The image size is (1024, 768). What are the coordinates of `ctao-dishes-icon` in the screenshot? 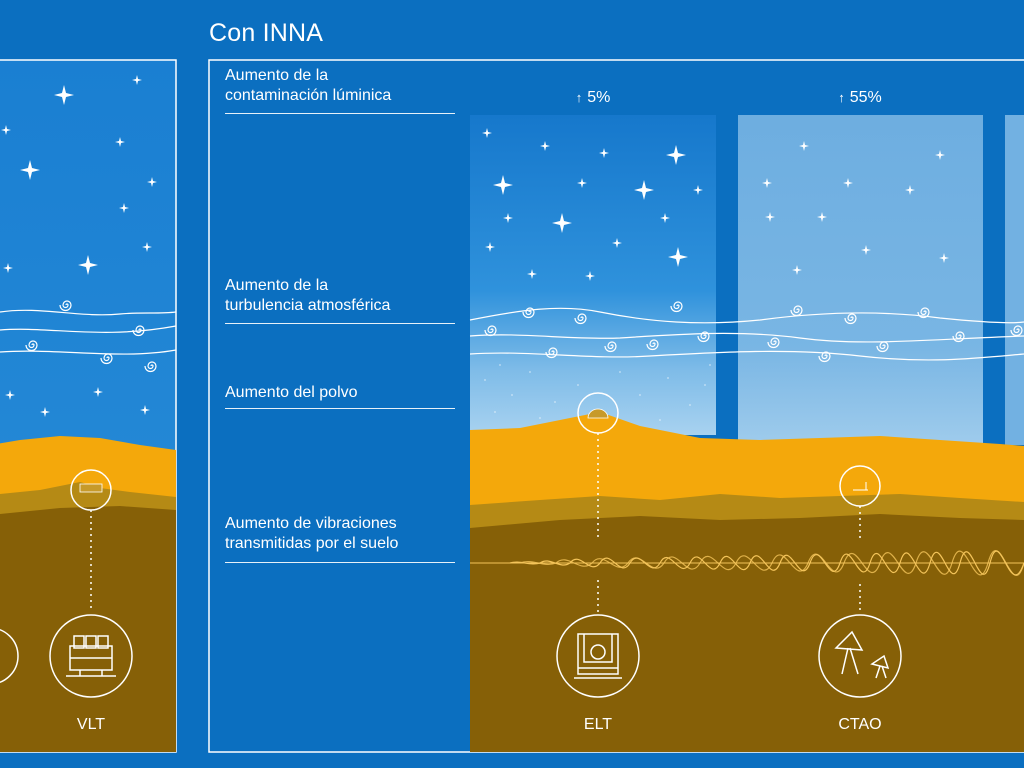 It's located at (862, 654).